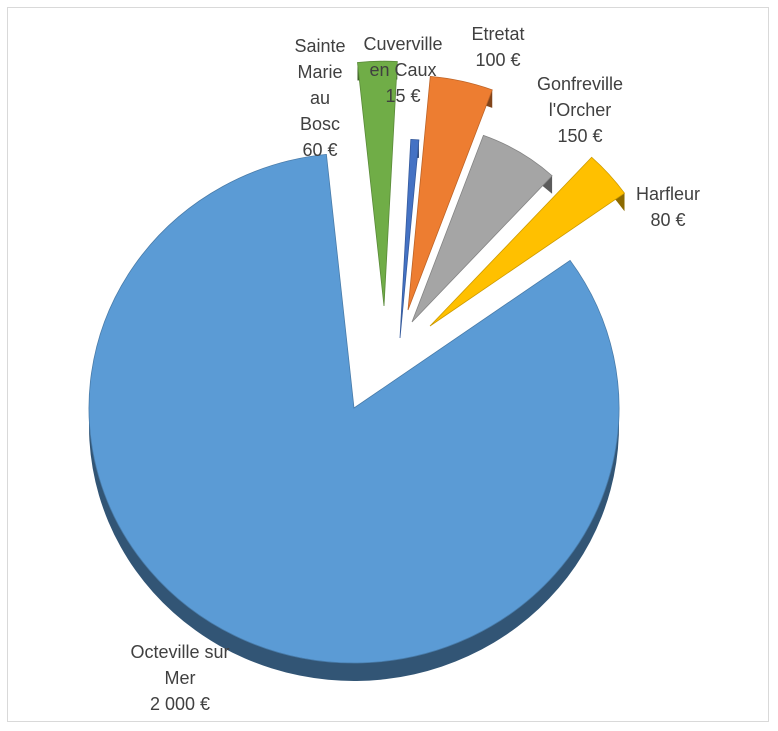  I want to click on slice-label-line: 150 €, so click(579, 136).